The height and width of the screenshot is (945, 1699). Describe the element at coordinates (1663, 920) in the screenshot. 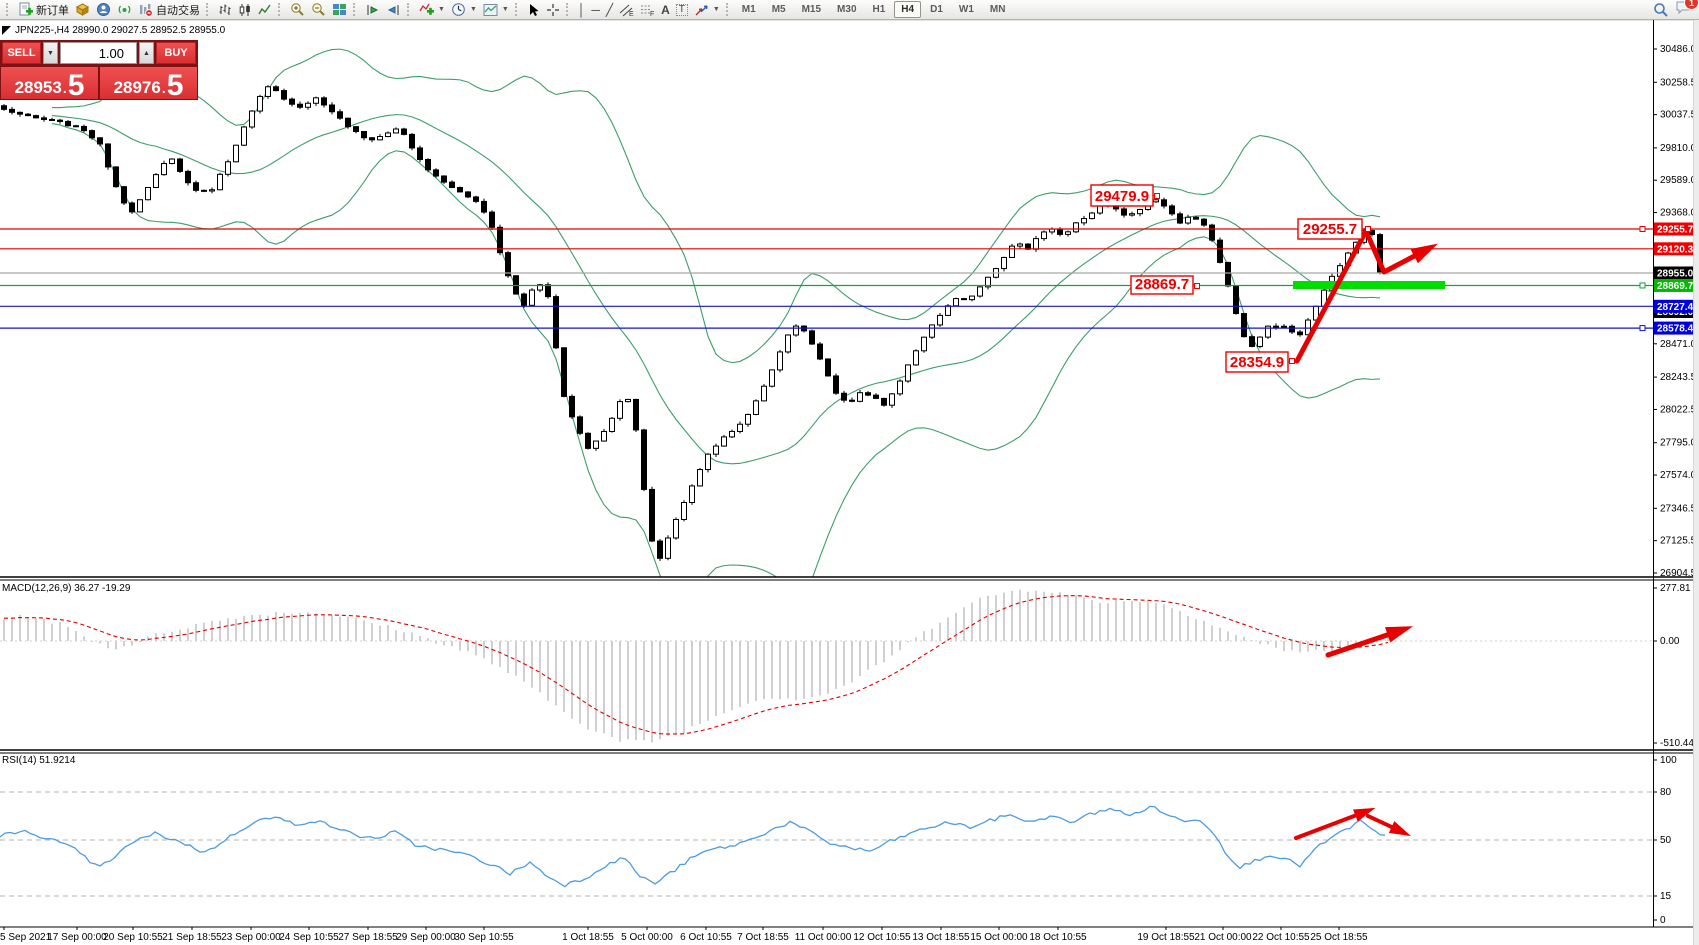

I see `svg-text: 0` at that location.